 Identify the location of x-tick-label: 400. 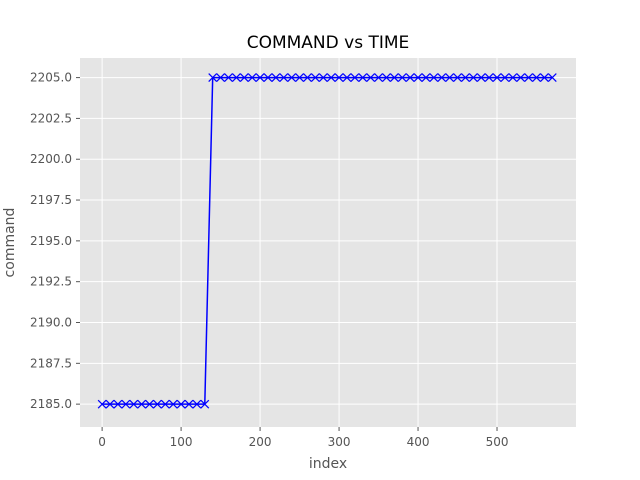
(418, 442).